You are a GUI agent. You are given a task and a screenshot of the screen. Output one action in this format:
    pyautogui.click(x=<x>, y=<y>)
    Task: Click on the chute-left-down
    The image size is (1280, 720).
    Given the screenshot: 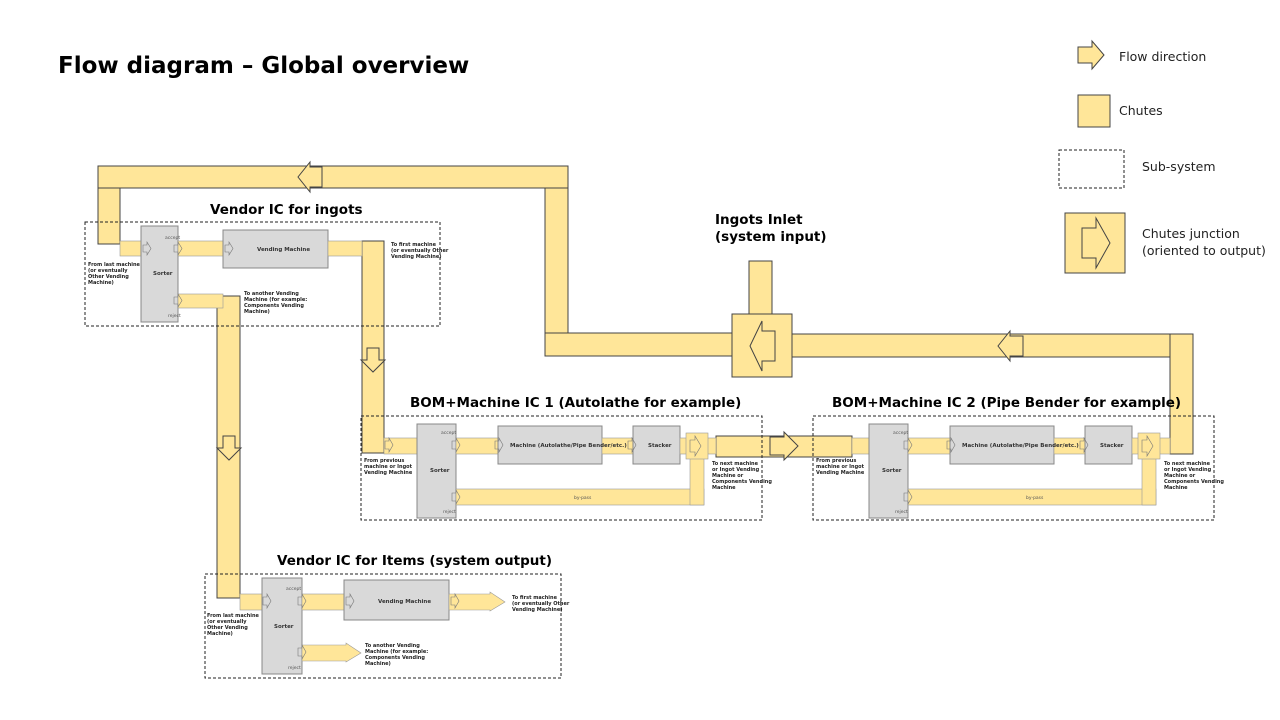 What is the action you would take?
    pyautogui.click(x=109, y=216)
    